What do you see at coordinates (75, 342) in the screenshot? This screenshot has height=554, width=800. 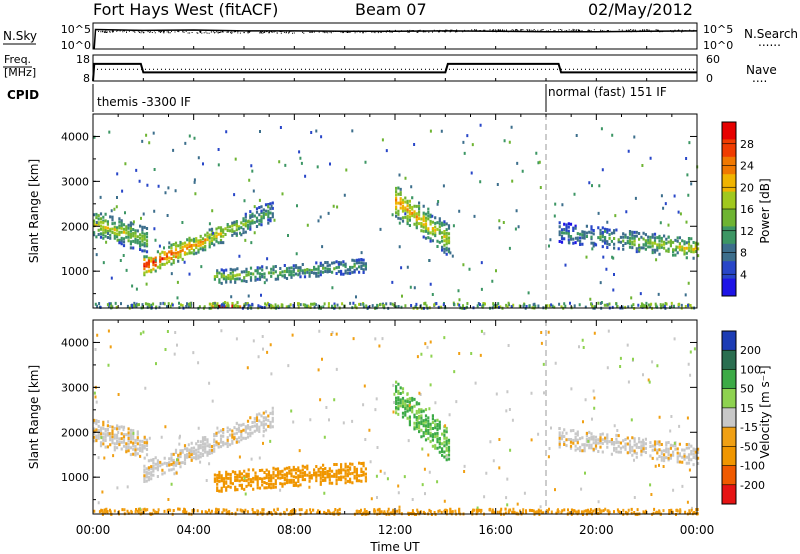 I see `velocity-range-ticklabel-3: 4000` at bounding box center [75, 342].